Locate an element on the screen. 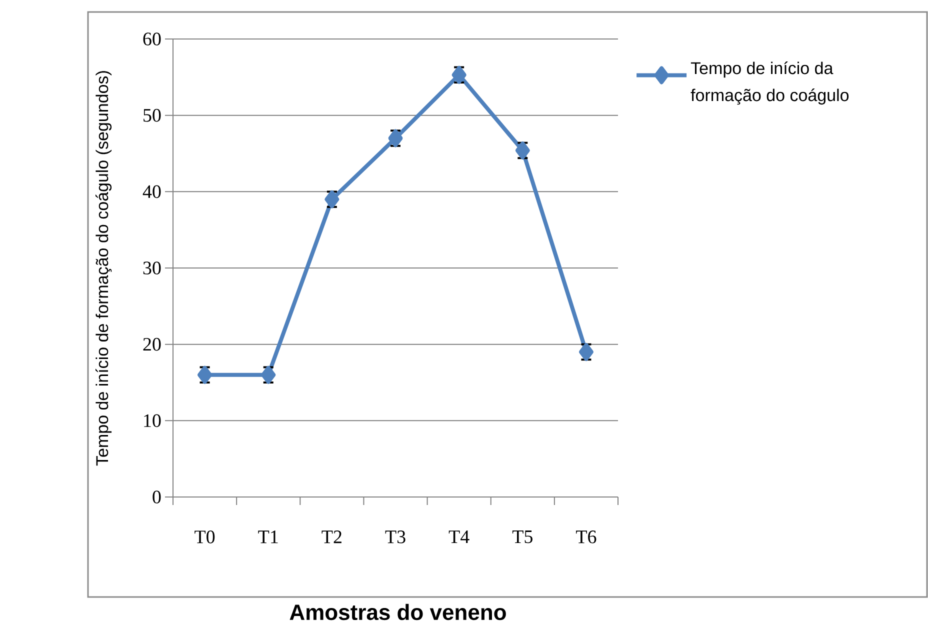  y-tick-label: 30 is located at coordinates (152, 268).